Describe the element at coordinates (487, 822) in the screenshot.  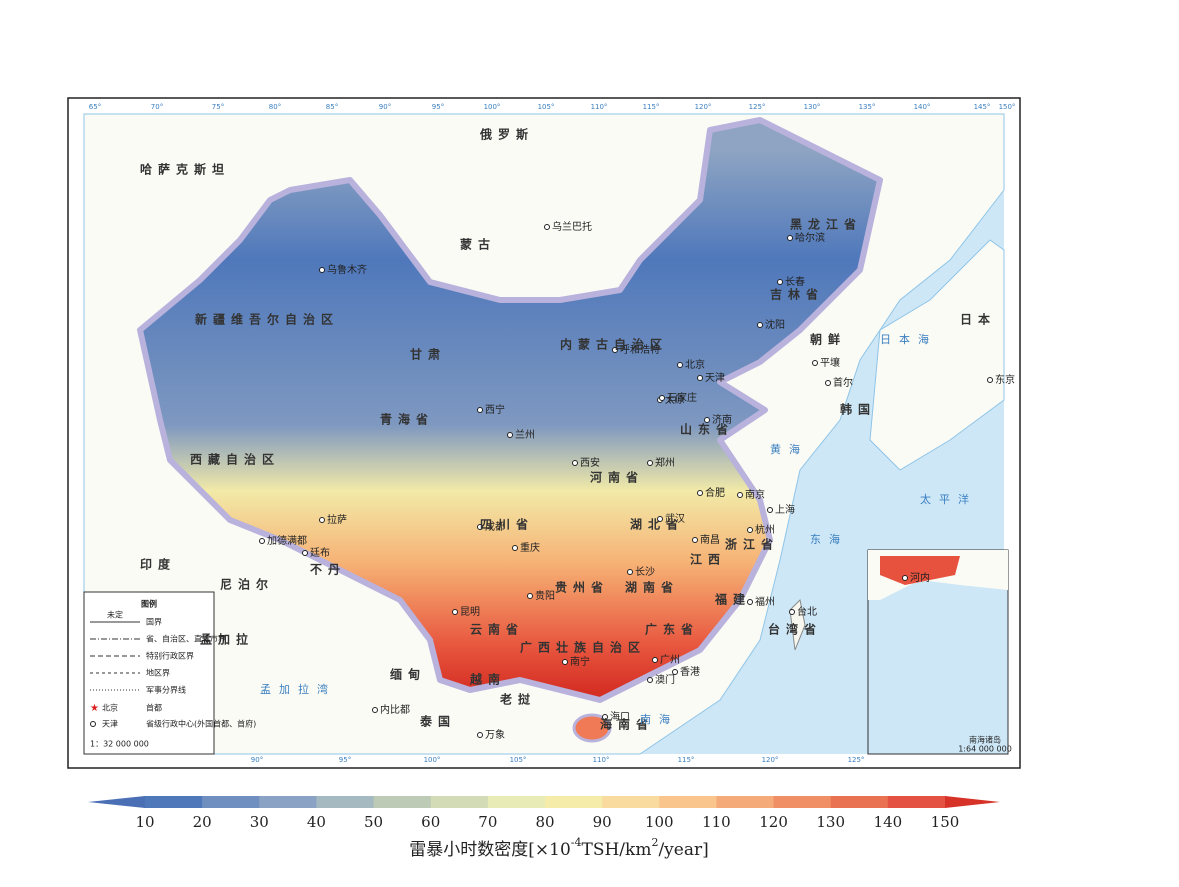
I see `colorbar-tick-label: 70` at that location.